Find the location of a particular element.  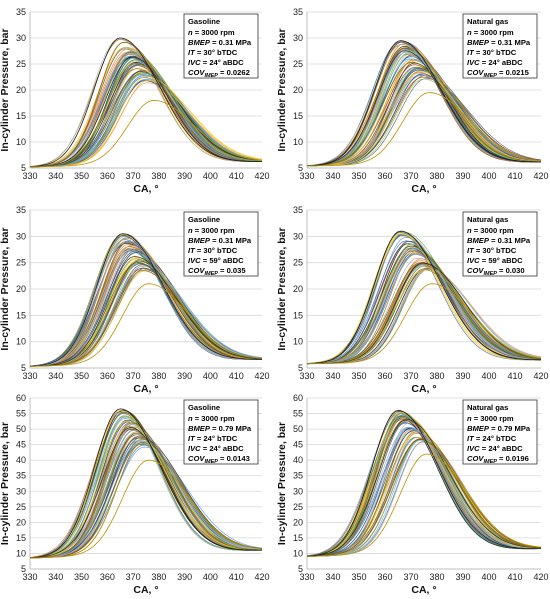

legend-line: n = 3000 rpm is located at coordinates (211, 418).